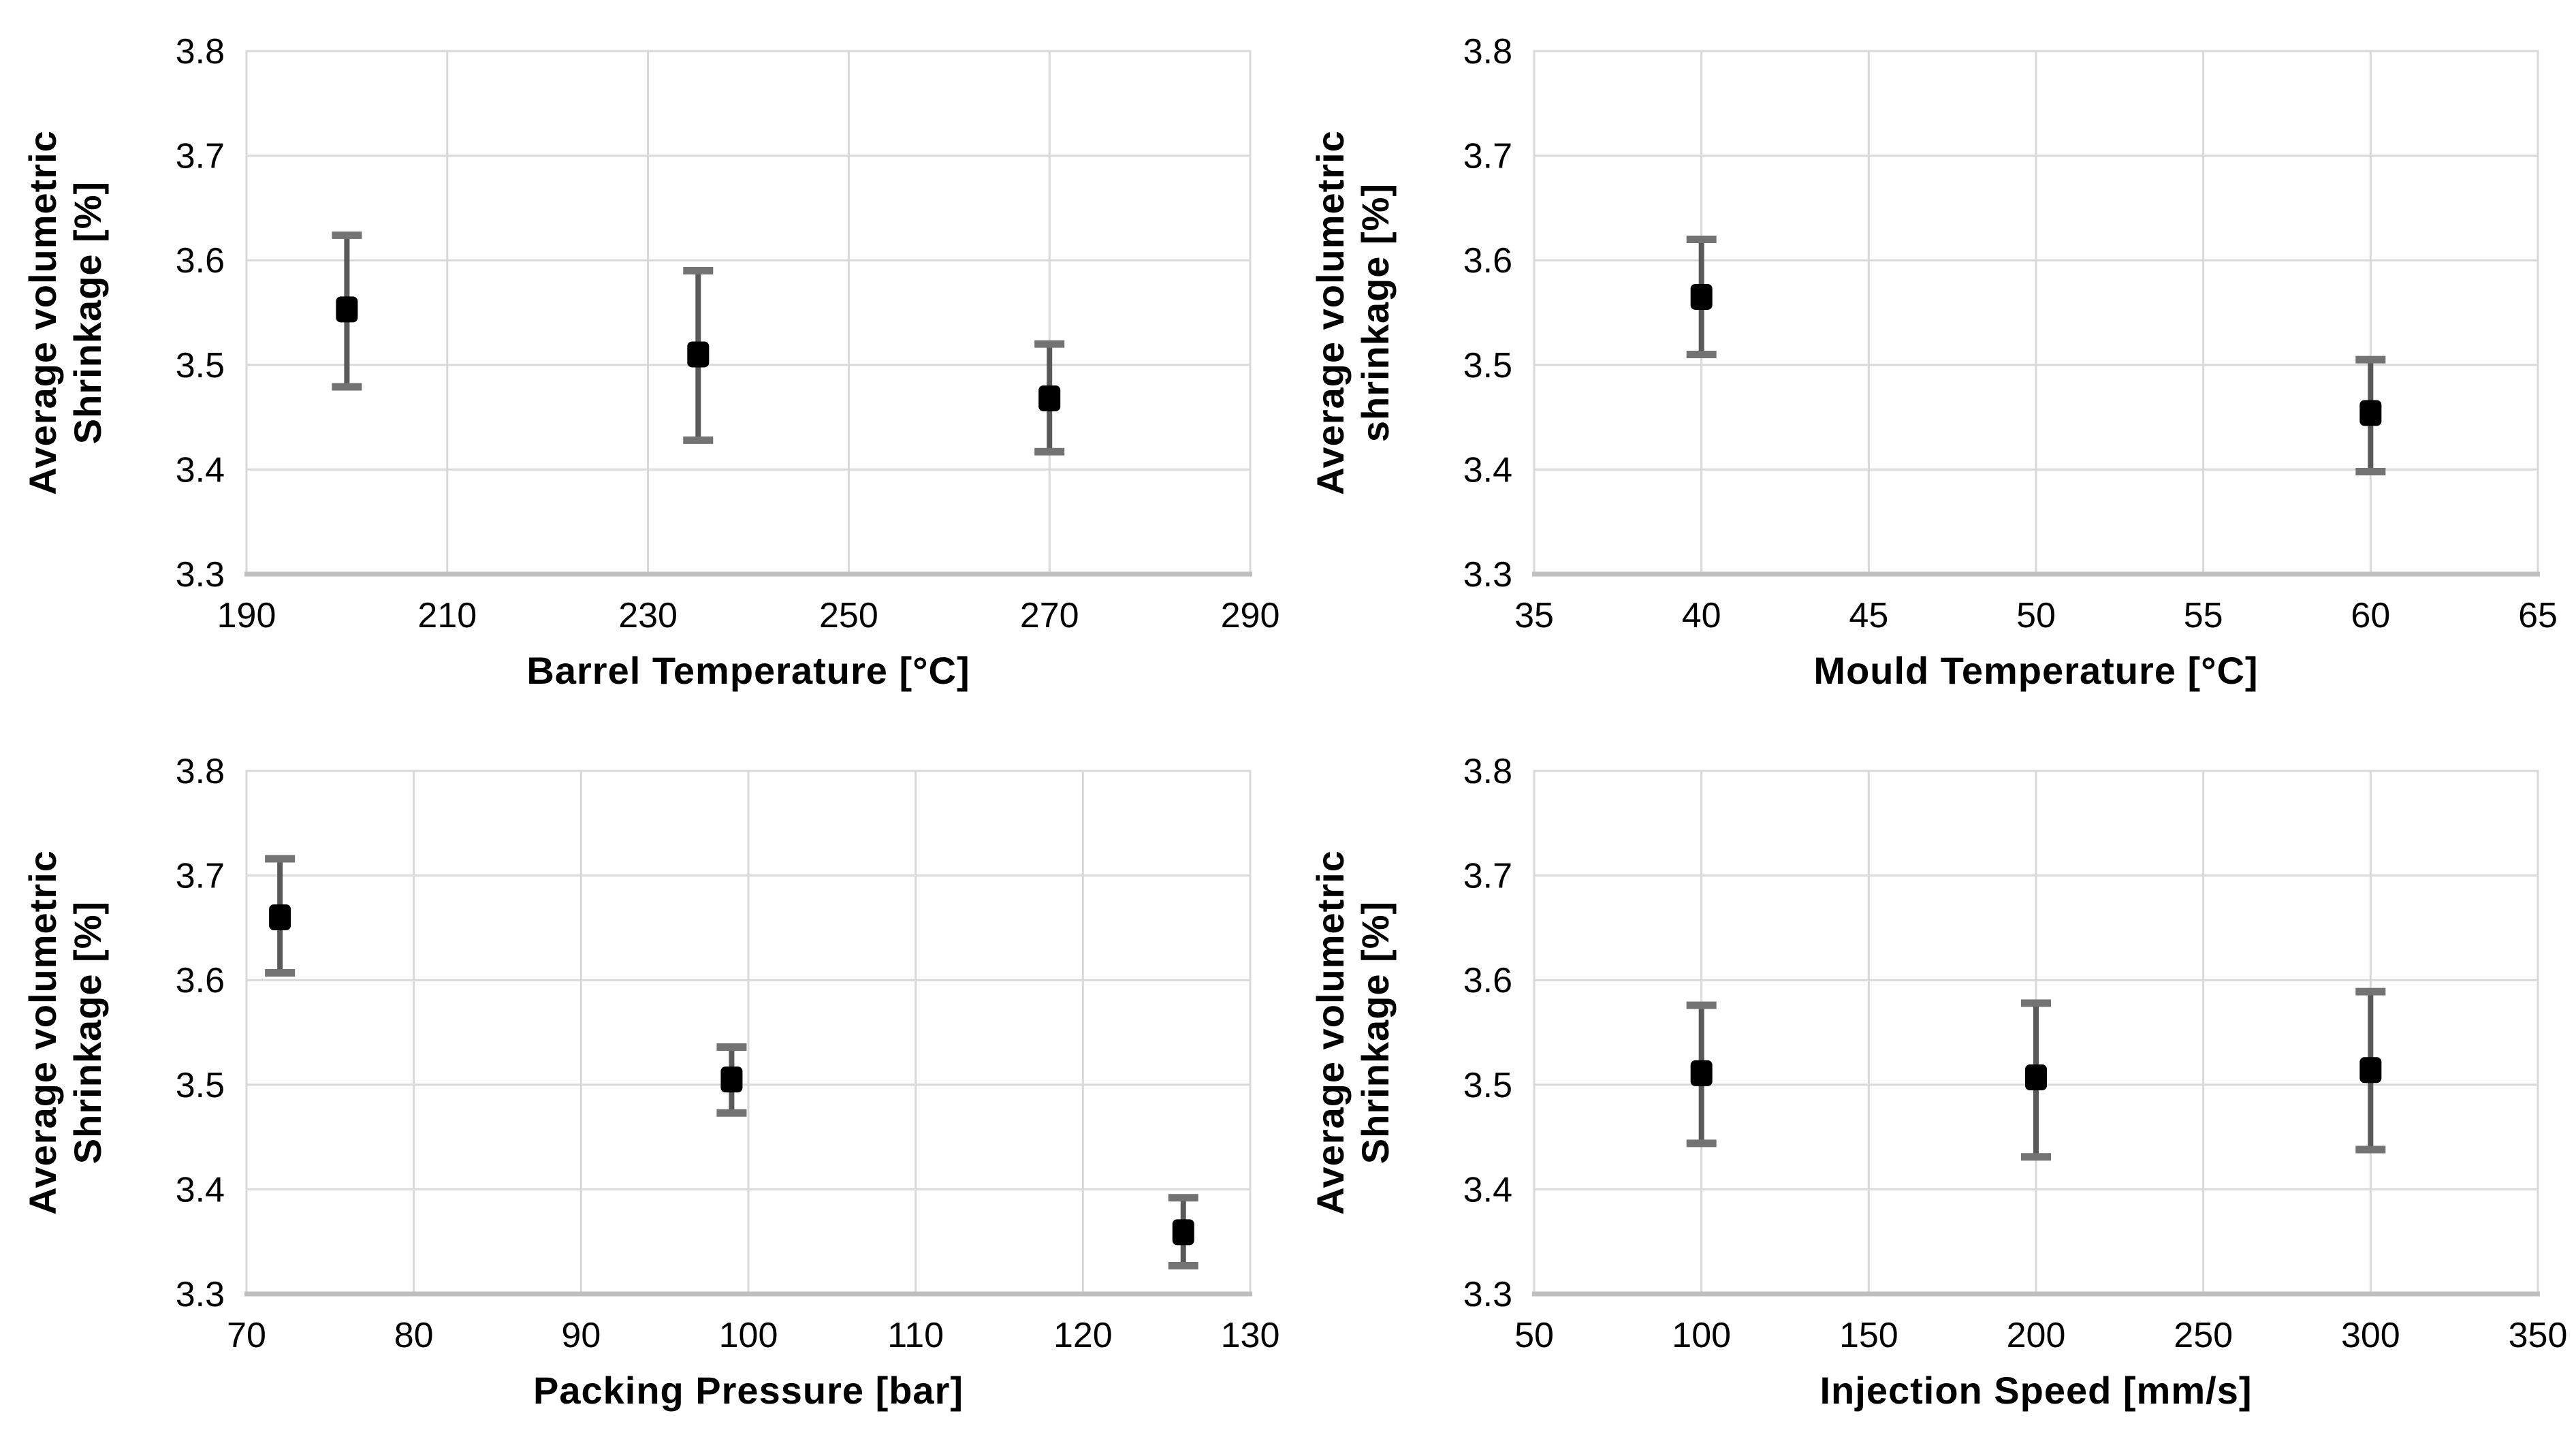  What do you see at coordinates (2203, 616) in the screenshot?
I see `x-tick-label: 55` at bounding box center [2203, 616].